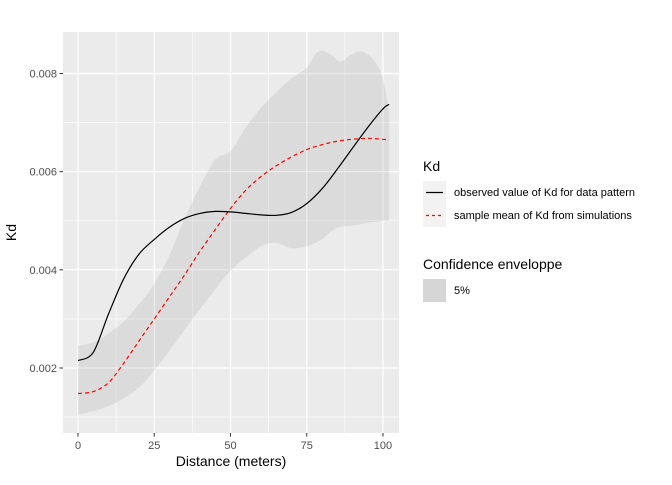 This screenshot has height=485, width=672. I want to click on x-tick-label: 75, so click(307, 446).